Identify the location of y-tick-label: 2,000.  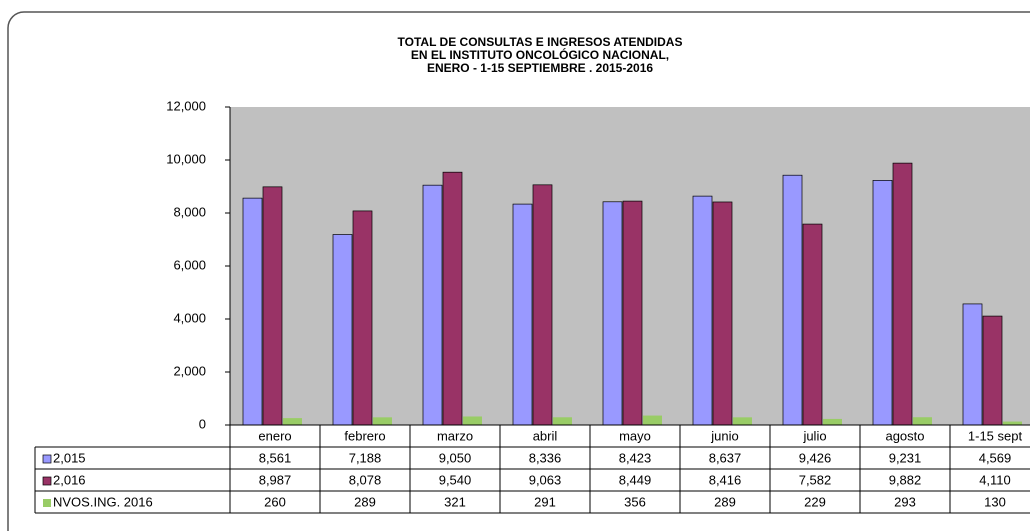
(189, 370).